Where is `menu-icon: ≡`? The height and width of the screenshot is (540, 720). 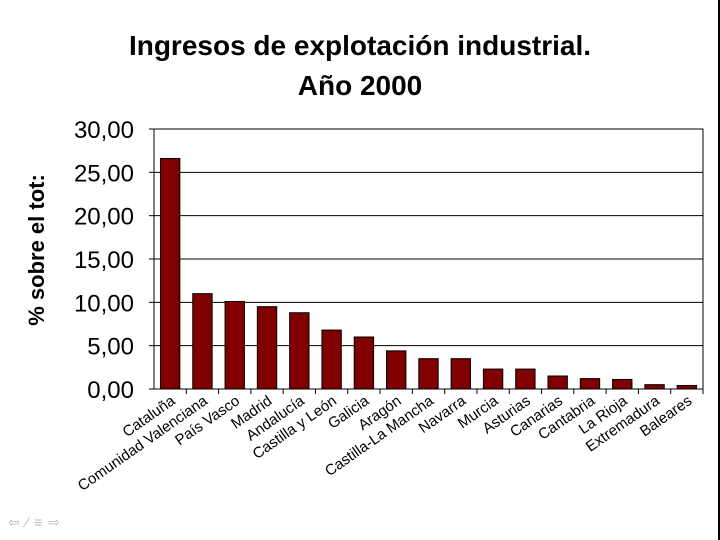
menu-icon: ≡ is located at coordinates (41, 522).